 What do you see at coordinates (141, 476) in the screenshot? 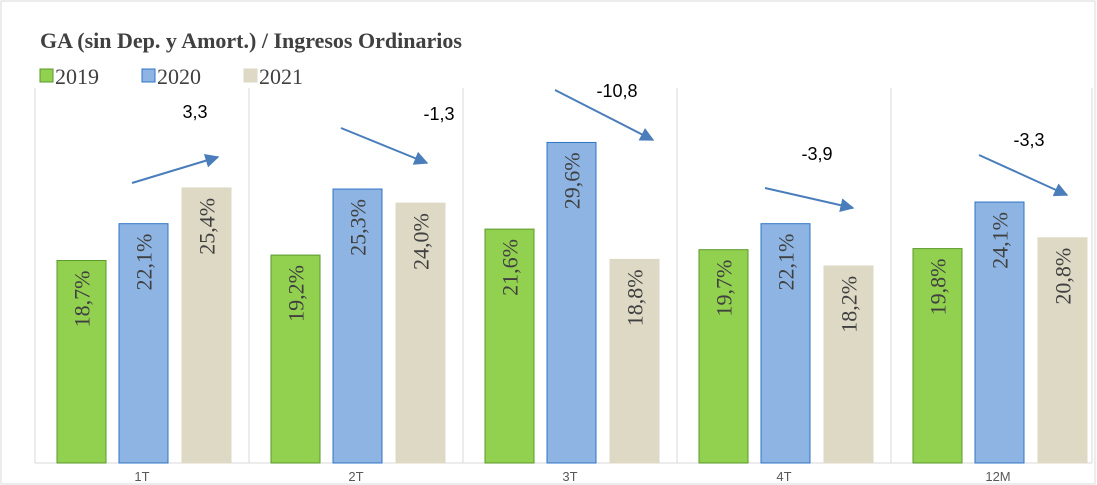
I see `x-tick-label: 1T` at bounding box center [141, 476].